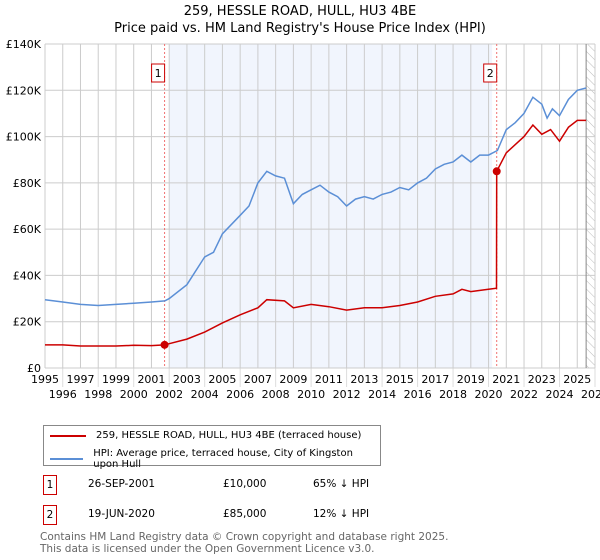 The width and height of the screenshot is (600, 560). I want to click on x-tick-label: 2020, so click(489, 394).